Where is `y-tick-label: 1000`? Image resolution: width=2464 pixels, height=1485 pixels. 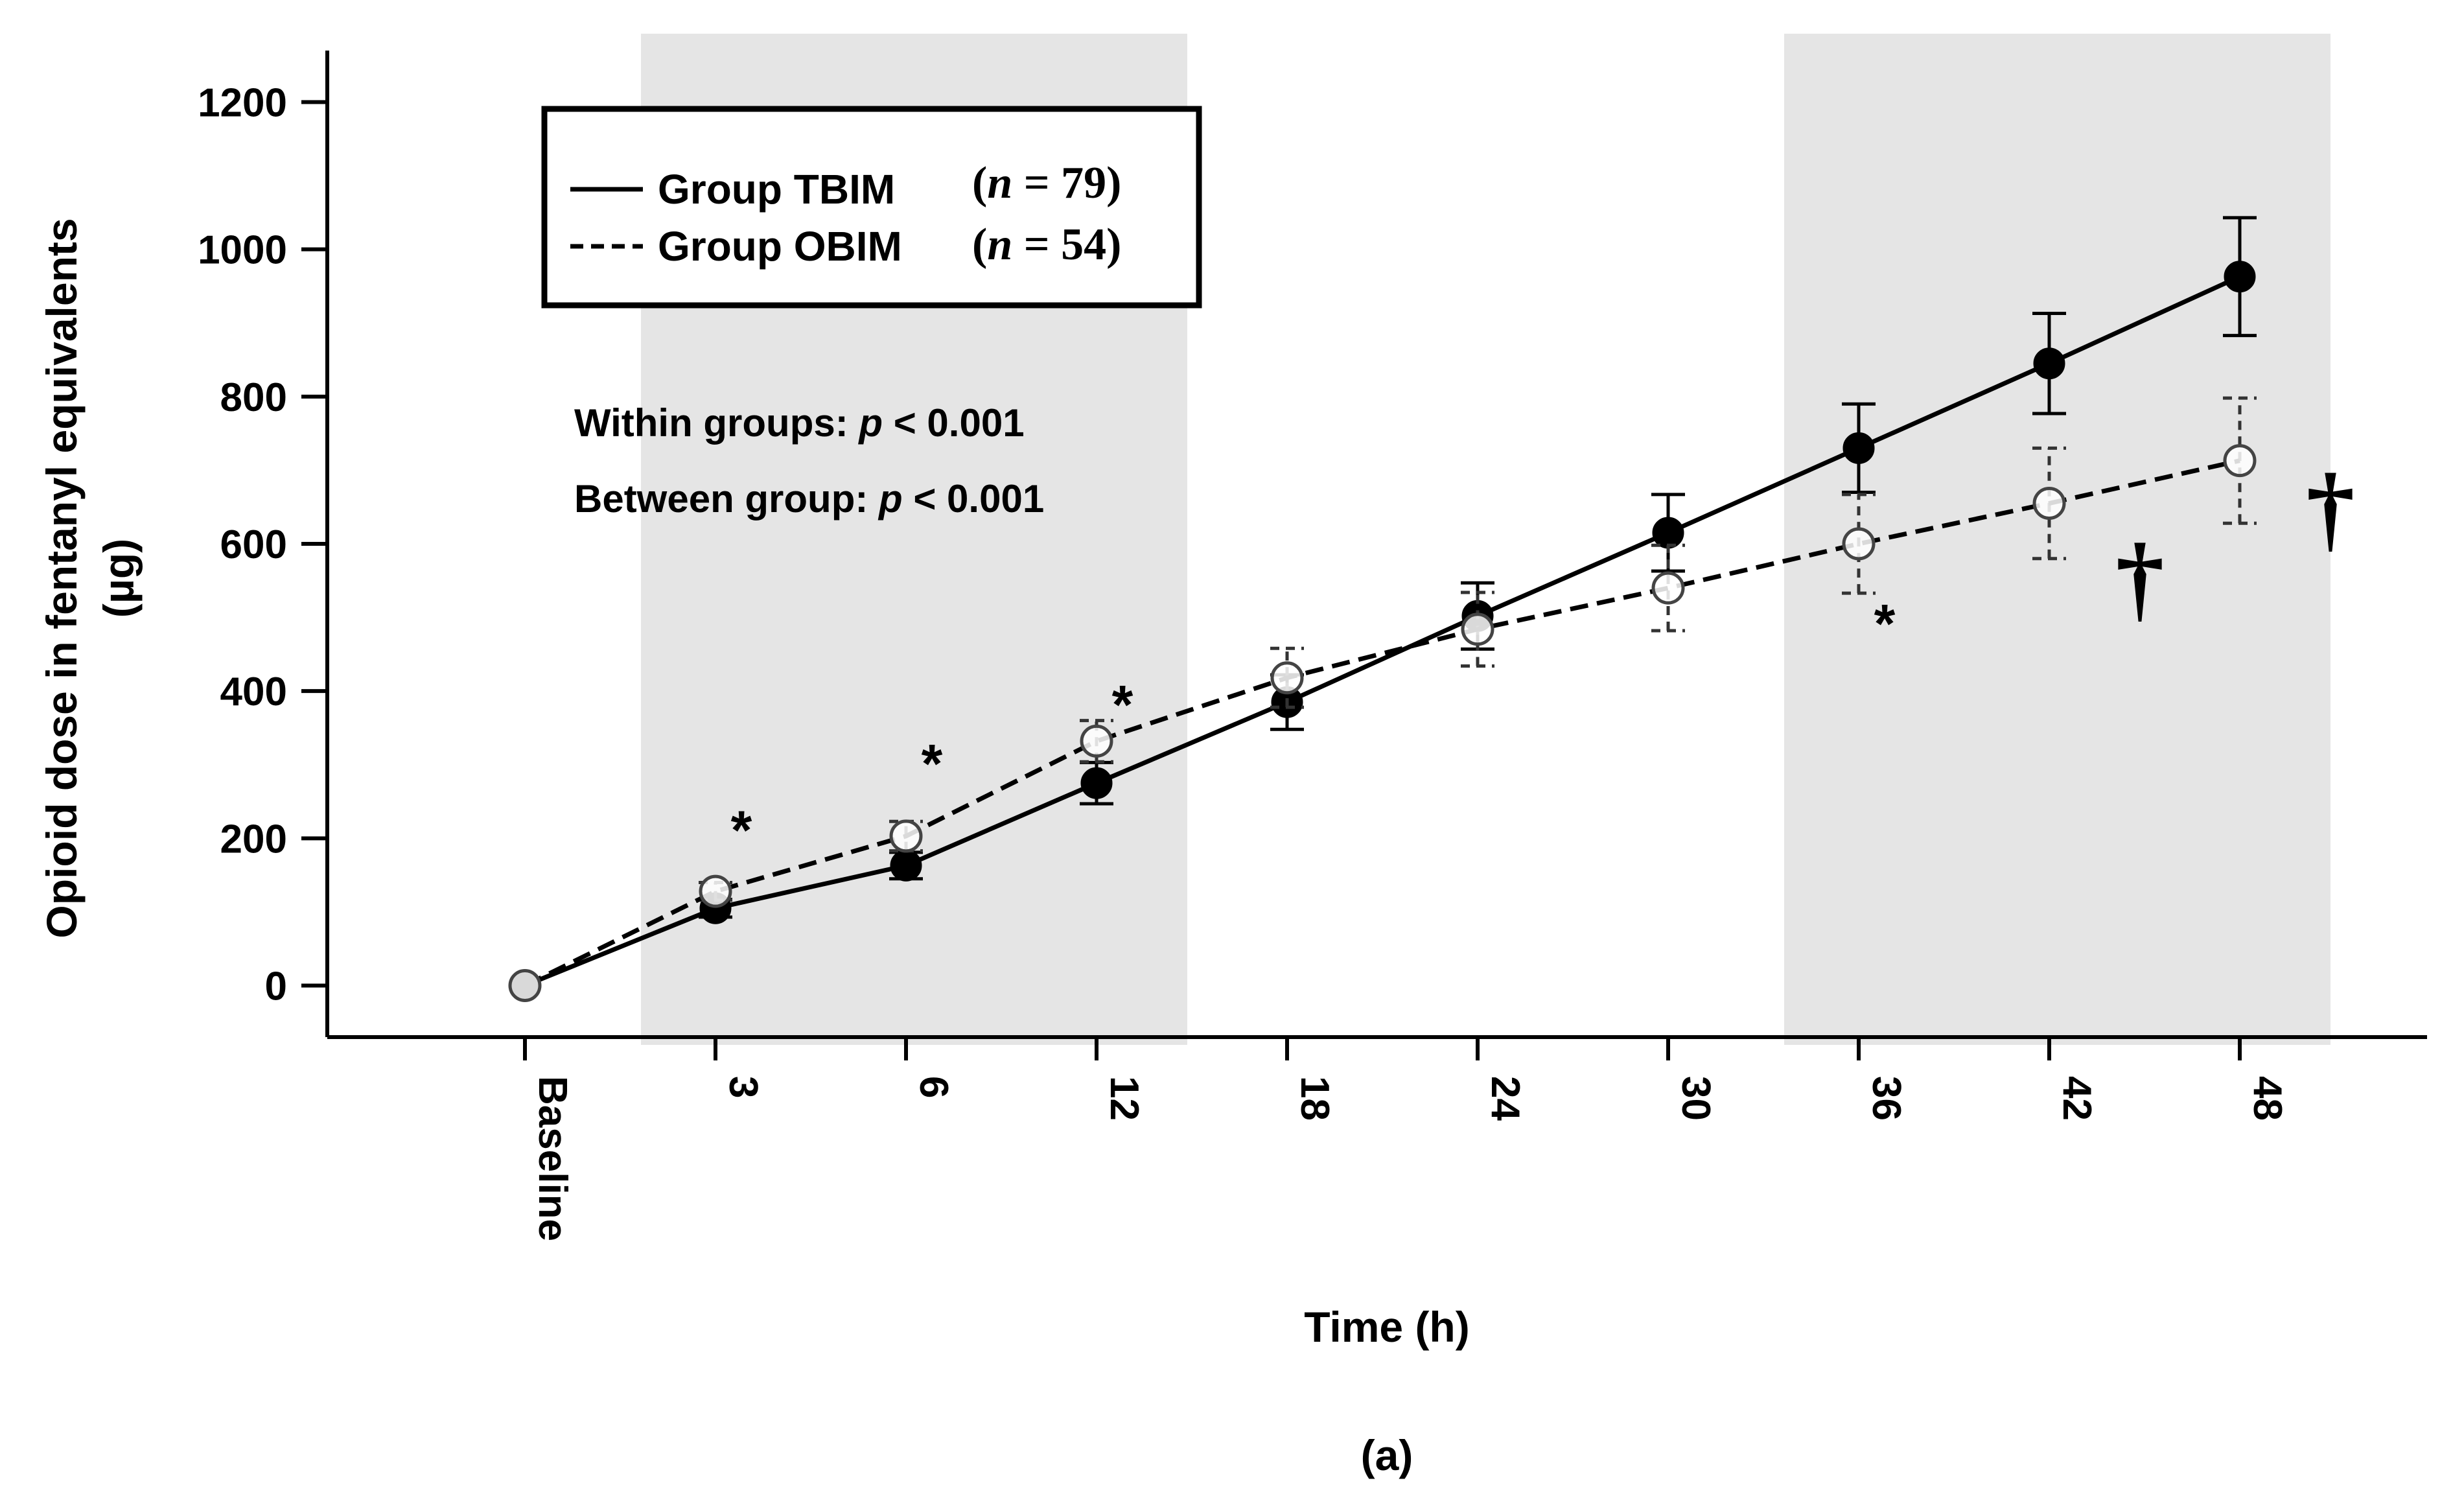 y-tick-label: 1000 is located at coordinates (243, 251).